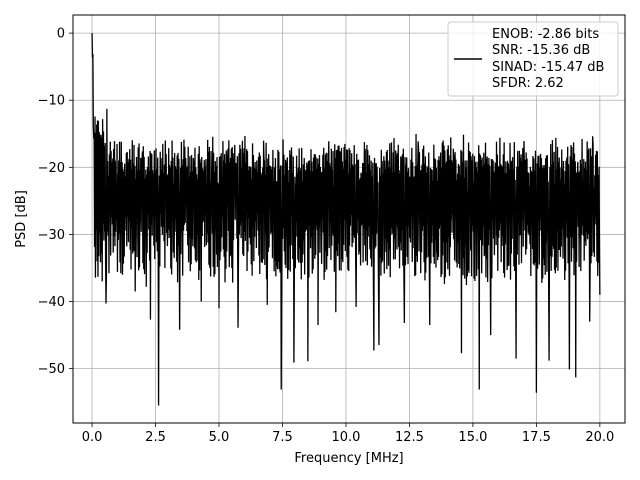 Image resolution: width=640 pixels, height=480 pixels. Describe the element at coordinates (55, 202) in the screenshot. I see `y-axis-ticks: 0 −10 −20 −30 −40 −50` at that location.